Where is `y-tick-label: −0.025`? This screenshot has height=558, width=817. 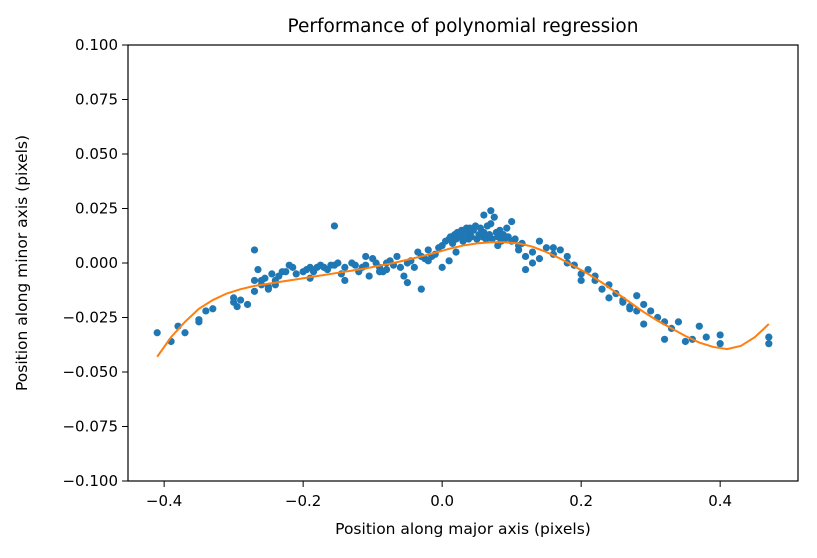 y-tick-label: −0.025 is located at coordinates (90, 318).